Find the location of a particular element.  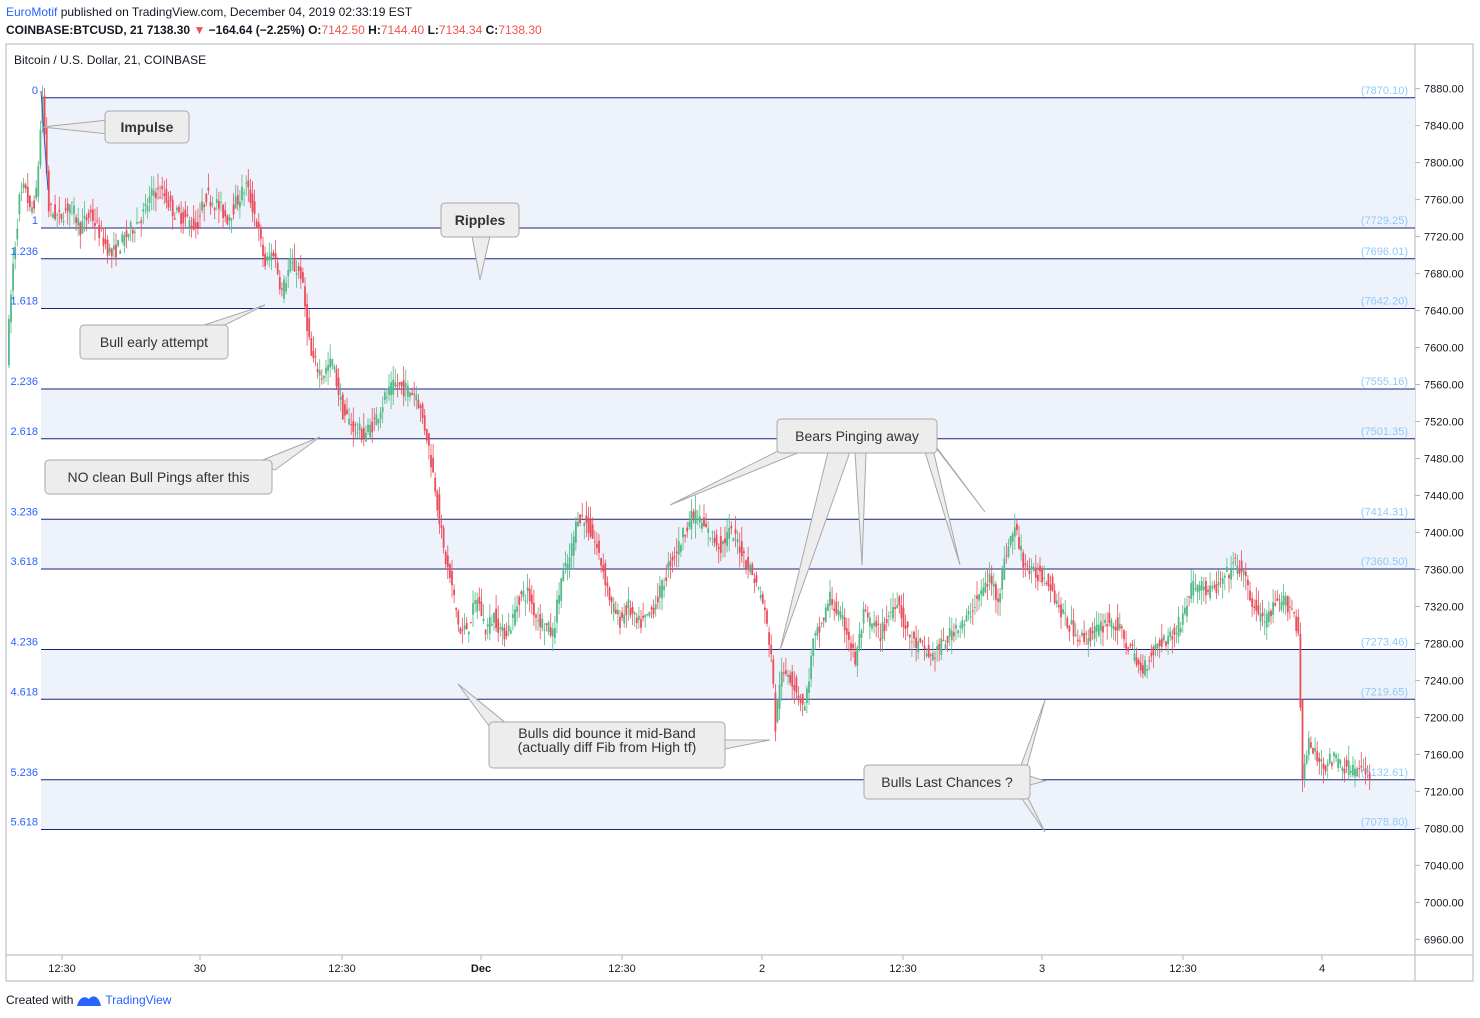

callout-bears: Bears Pinging away is located at coordinates (827, 534).